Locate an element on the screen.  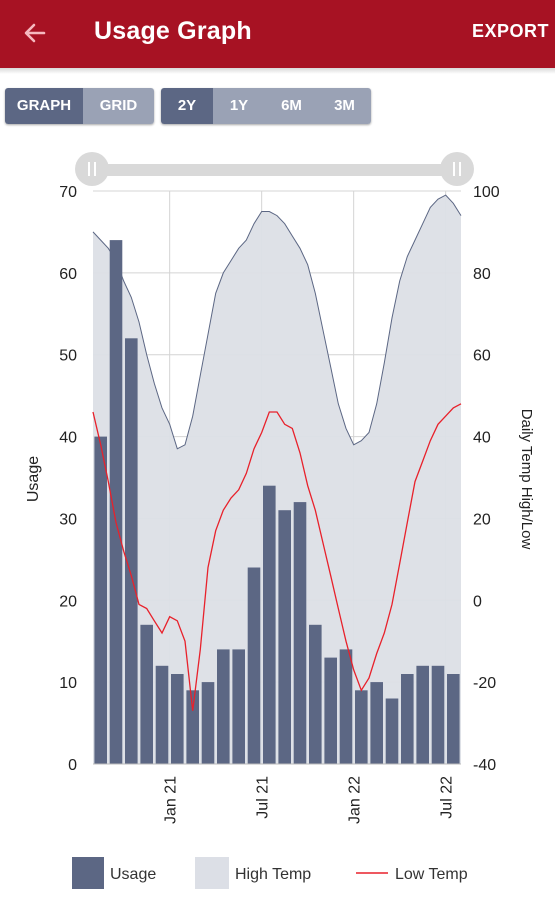
right-tick-label-4: 40 is located at coordinates (482, 438).